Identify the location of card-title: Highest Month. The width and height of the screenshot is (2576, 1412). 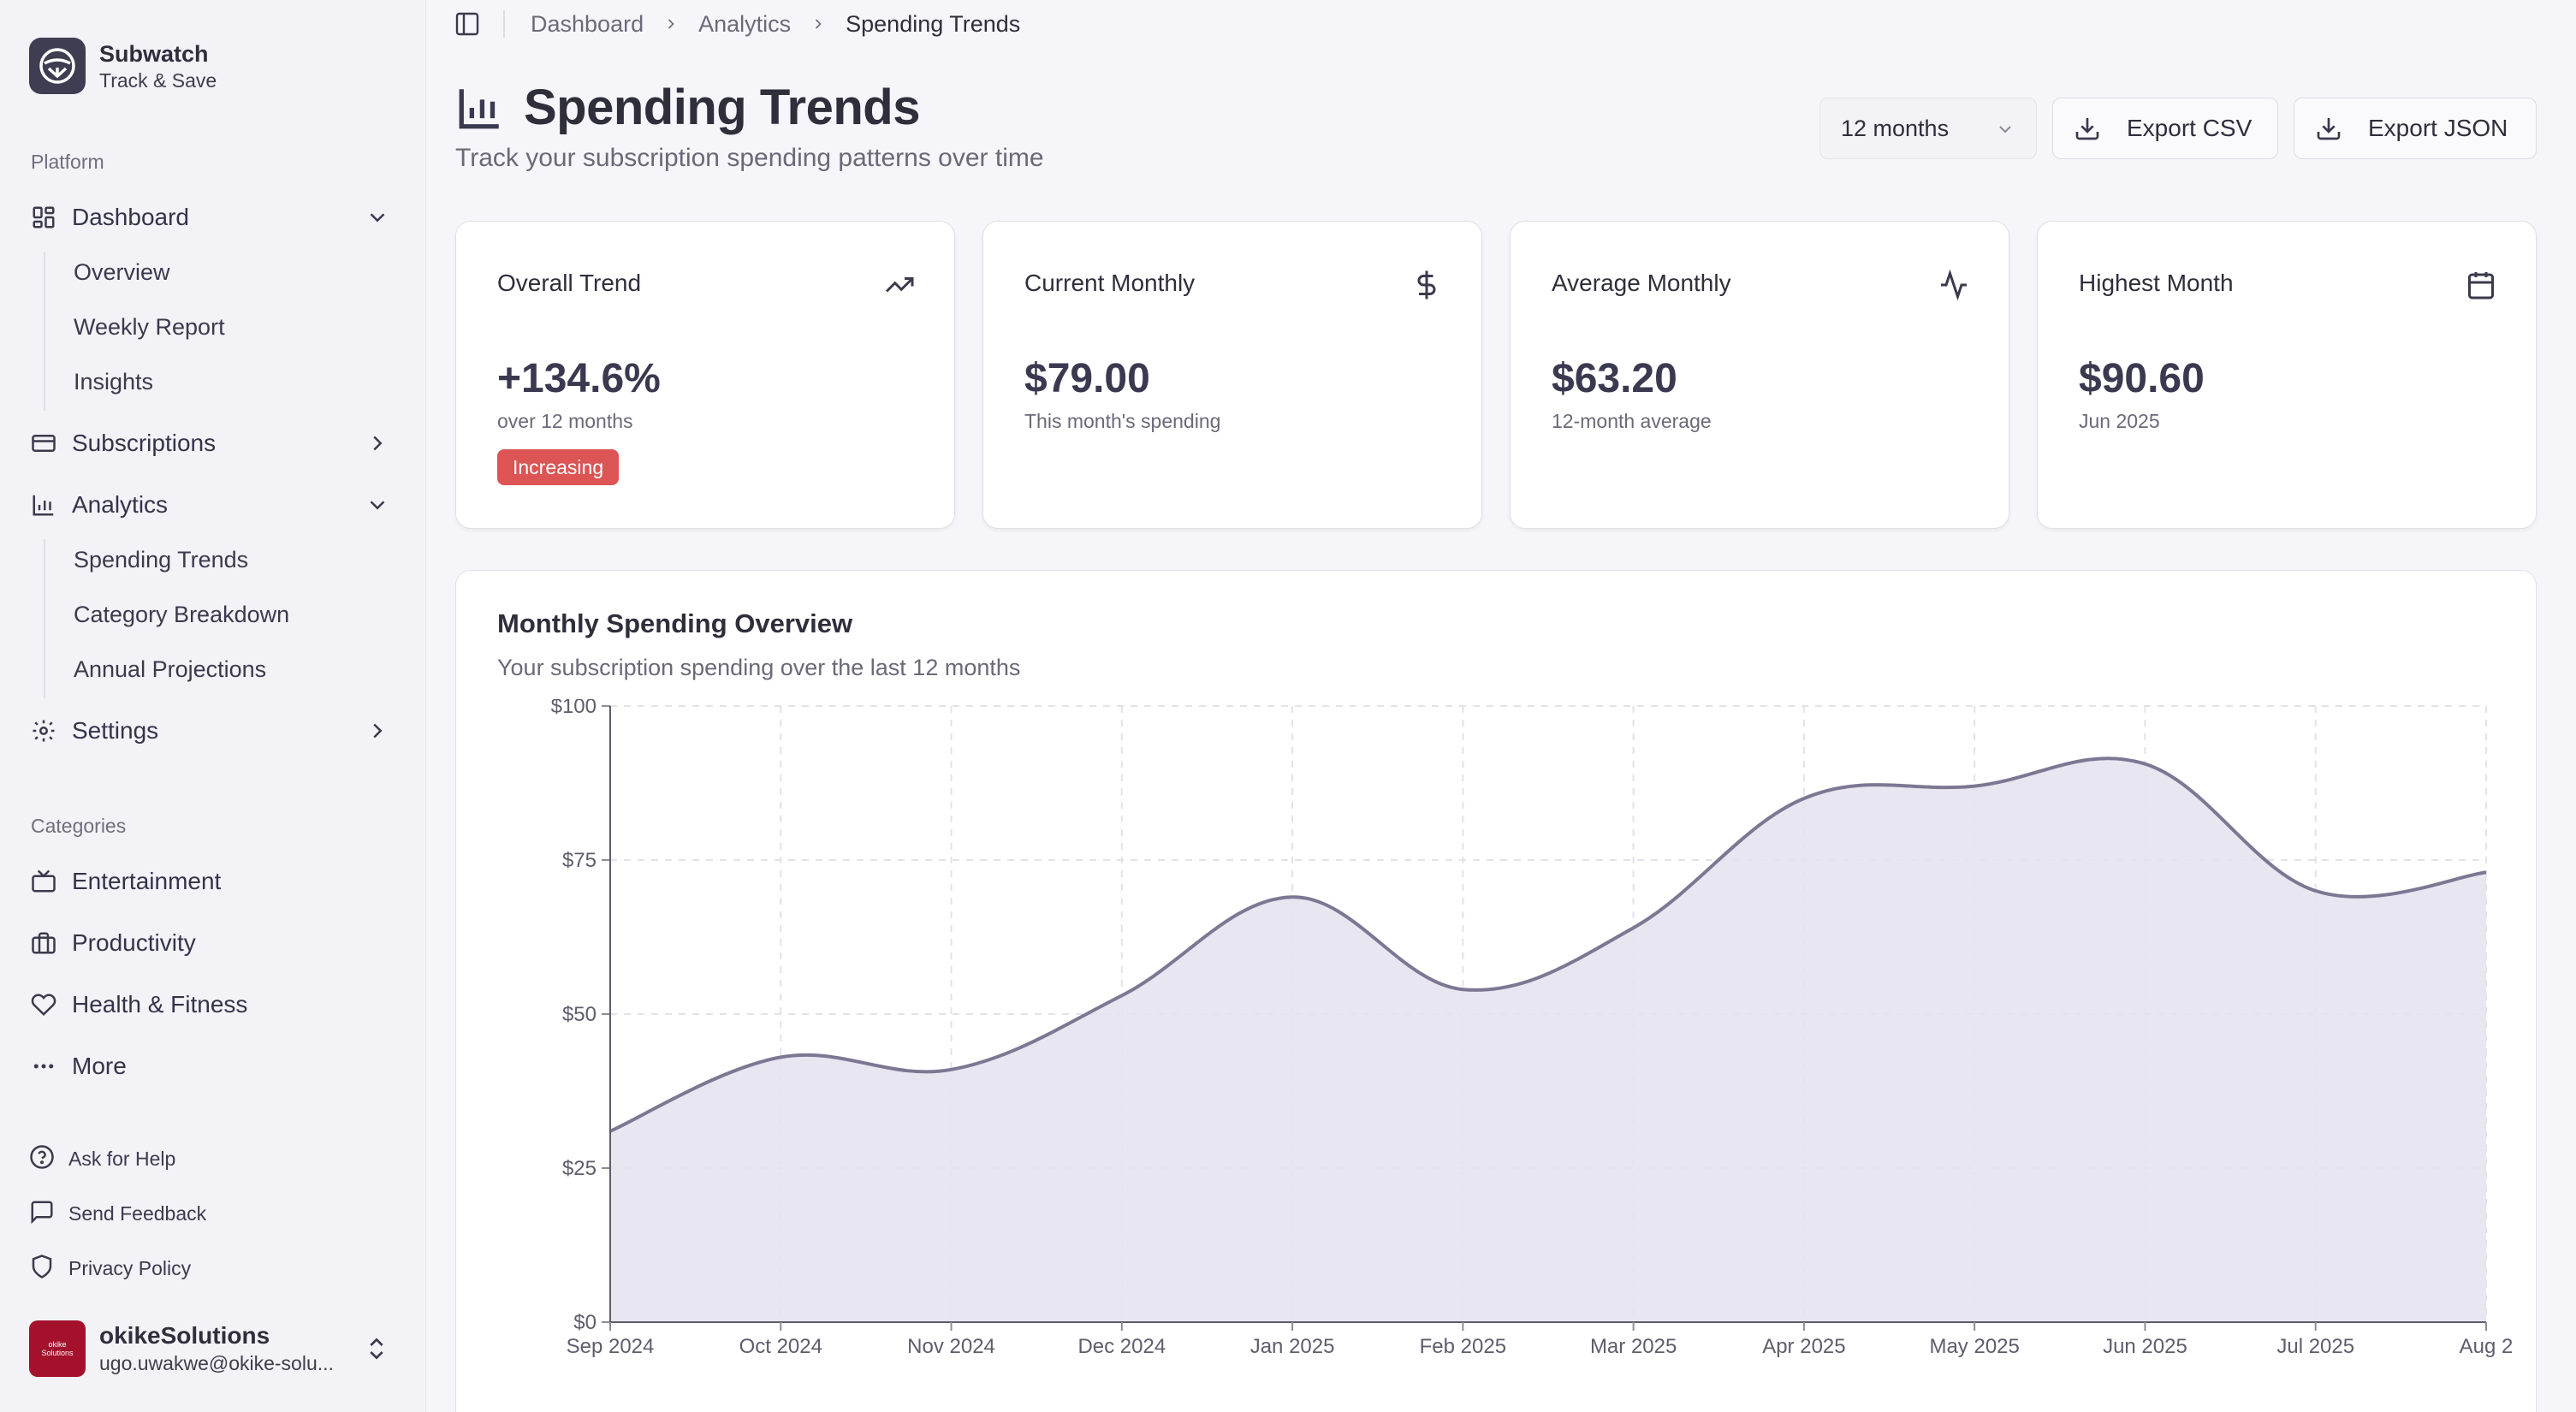
(2156, 283).